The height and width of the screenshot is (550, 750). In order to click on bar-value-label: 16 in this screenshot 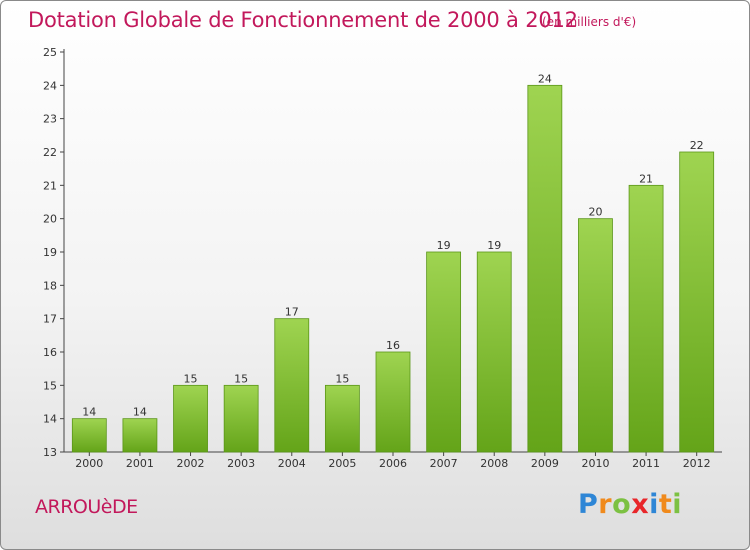, I will do `click(393, 345)`.